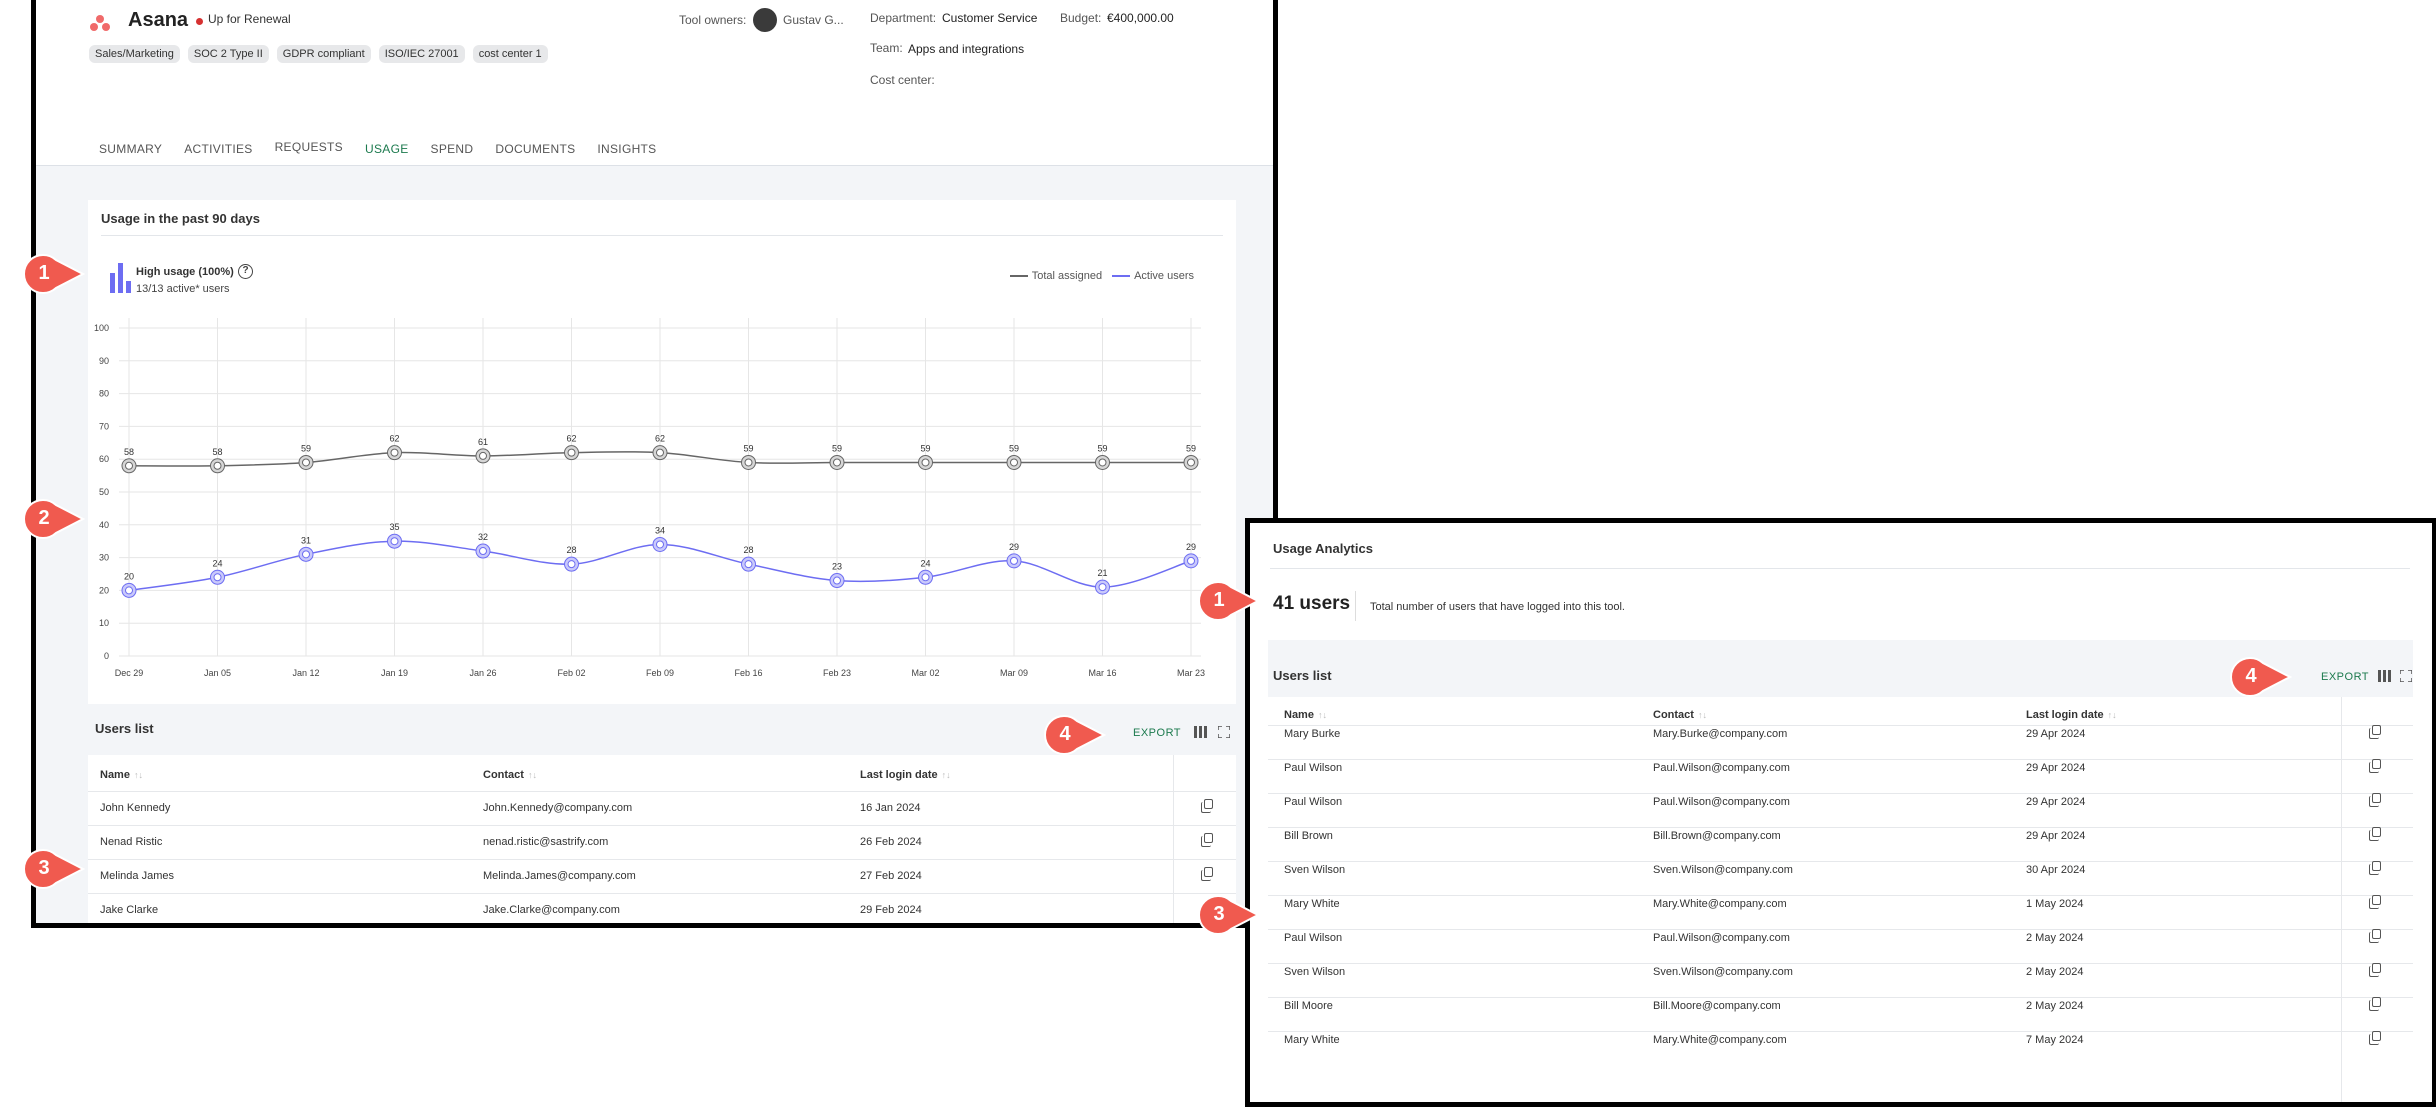  Describe the element at coordinates (1721, 768) in the screenshot. I see `contact-cell: Paul.Wilson@company.com` at that location.